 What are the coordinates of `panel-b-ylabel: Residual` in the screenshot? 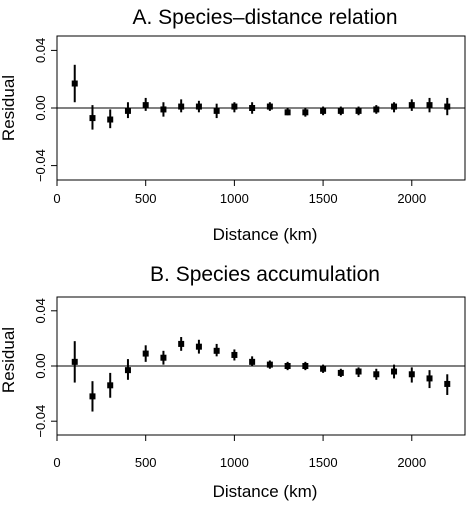 It's located at (9, 360).